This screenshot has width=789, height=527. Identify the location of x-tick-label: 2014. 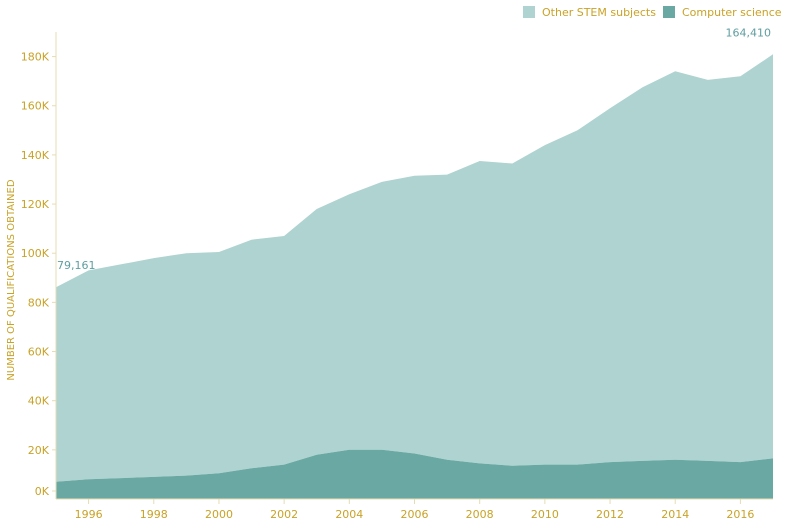
(675, 514).